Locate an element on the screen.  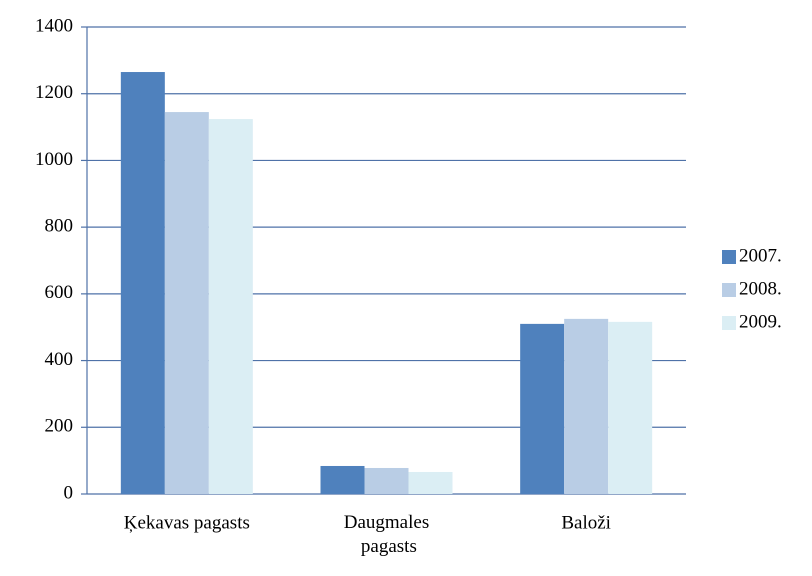
y-tick-label: 200 is located at coordinates (59, 426).